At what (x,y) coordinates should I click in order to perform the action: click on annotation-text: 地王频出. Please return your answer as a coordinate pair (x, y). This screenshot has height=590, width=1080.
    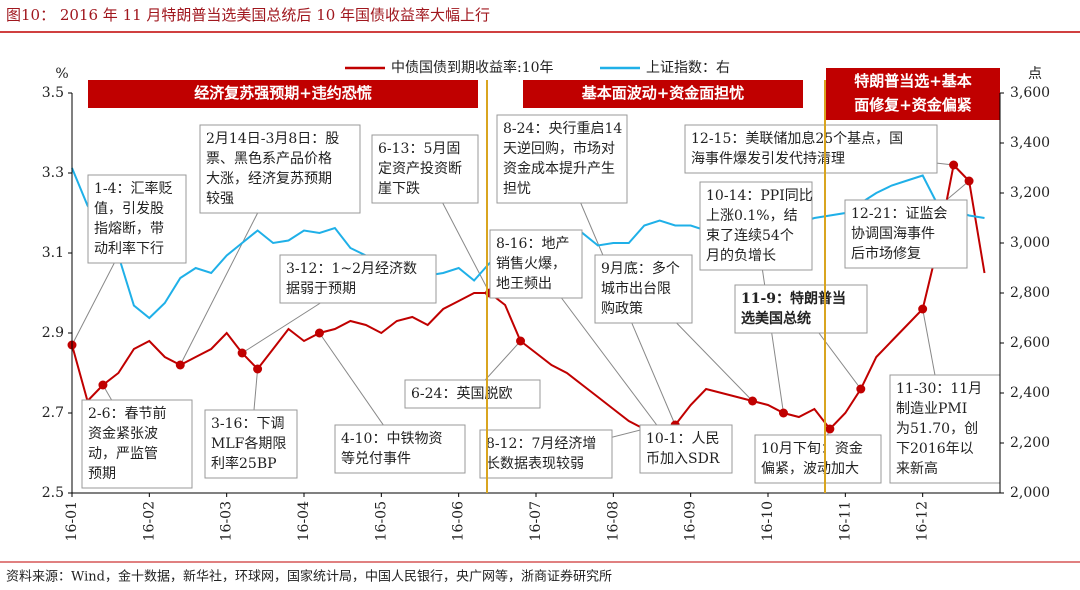
    Looking at the image, I should click on (524, 284).